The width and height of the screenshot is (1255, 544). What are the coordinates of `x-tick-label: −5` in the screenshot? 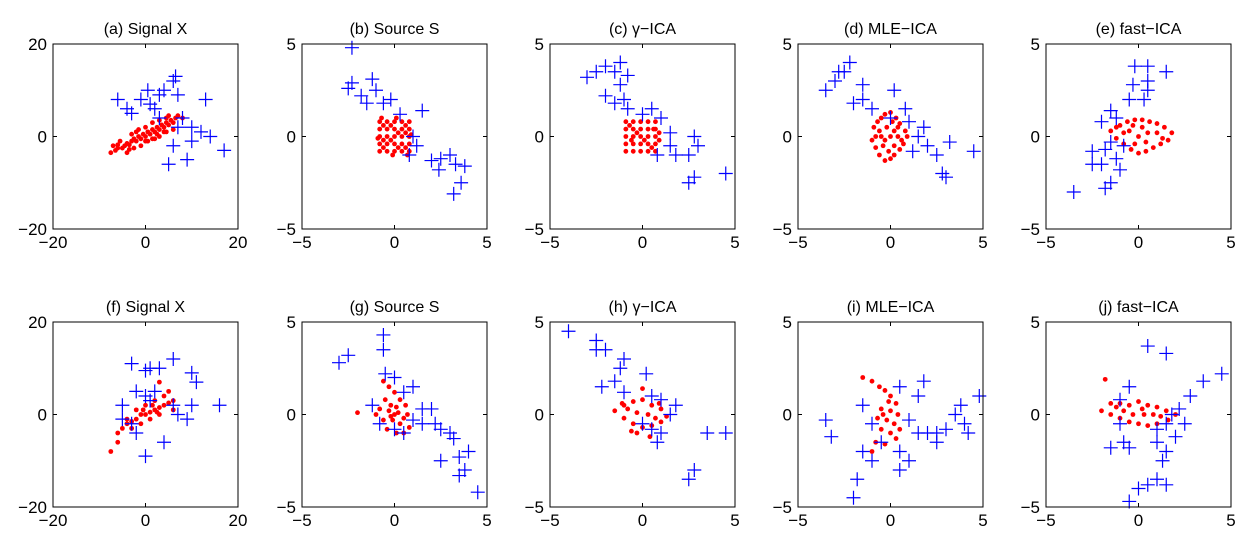 It's located at (301, 242).